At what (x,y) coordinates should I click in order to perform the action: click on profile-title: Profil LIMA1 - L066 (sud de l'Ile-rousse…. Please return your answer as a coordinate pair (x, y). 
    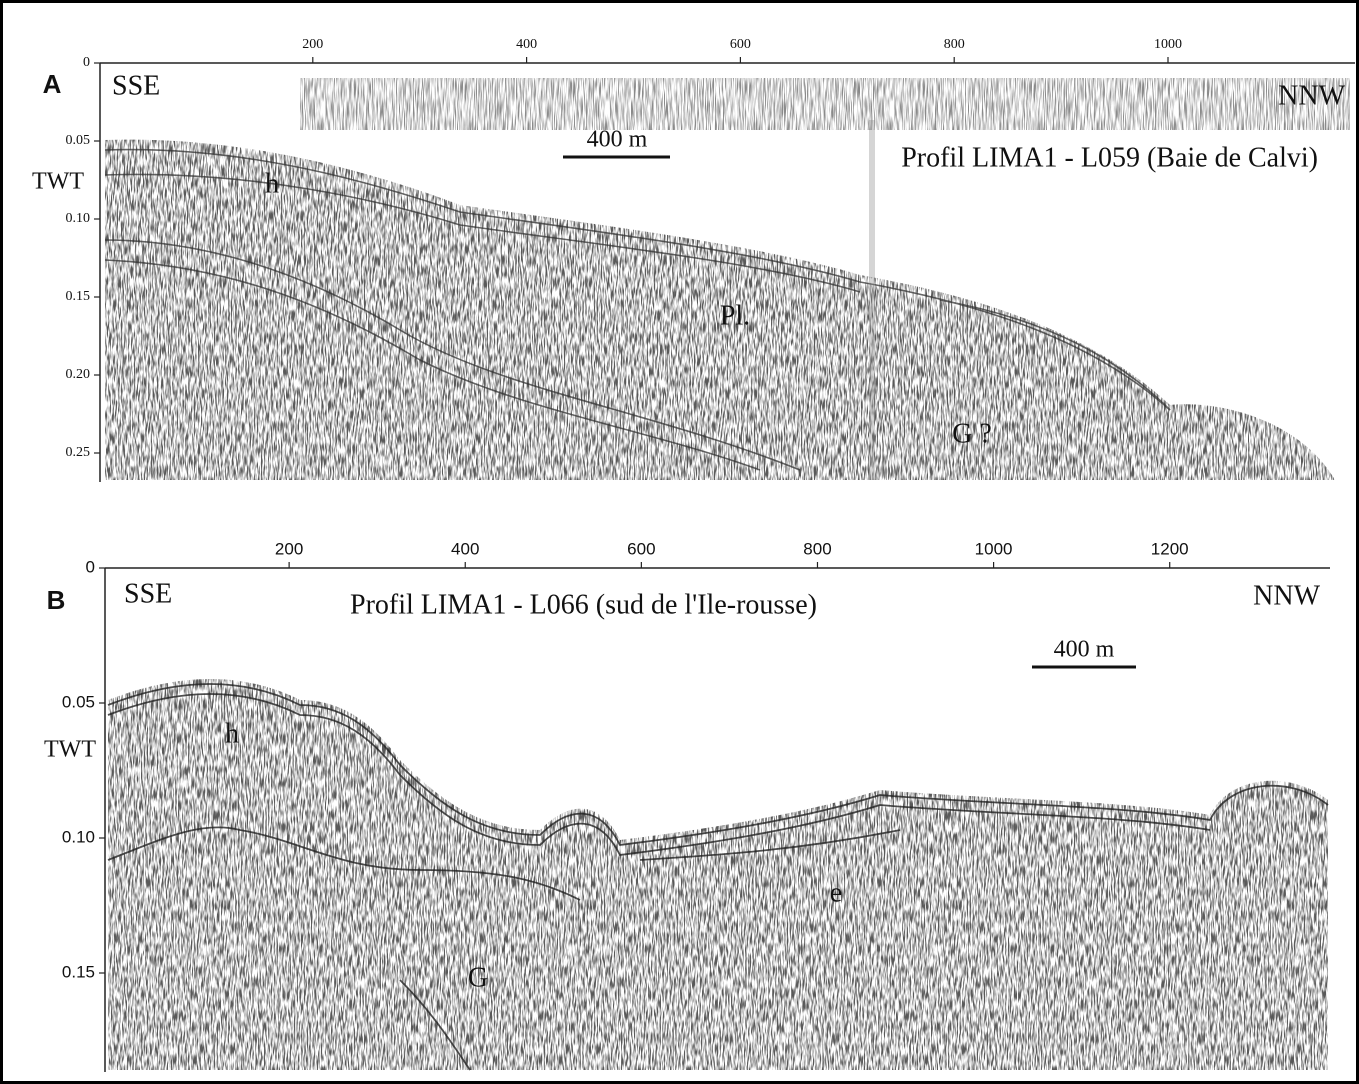
    Looking at the image, I should click on (583, 604).